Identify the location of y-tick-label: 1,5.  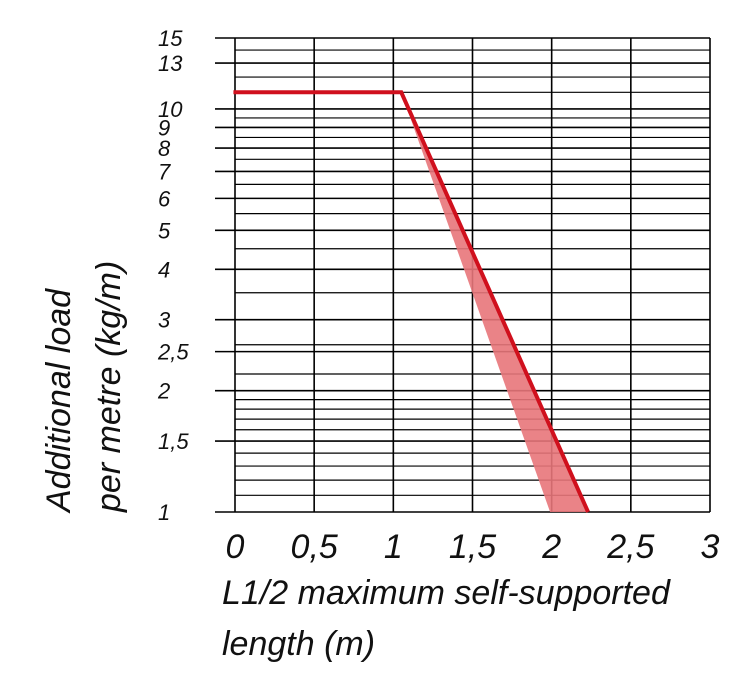
(173, 441).